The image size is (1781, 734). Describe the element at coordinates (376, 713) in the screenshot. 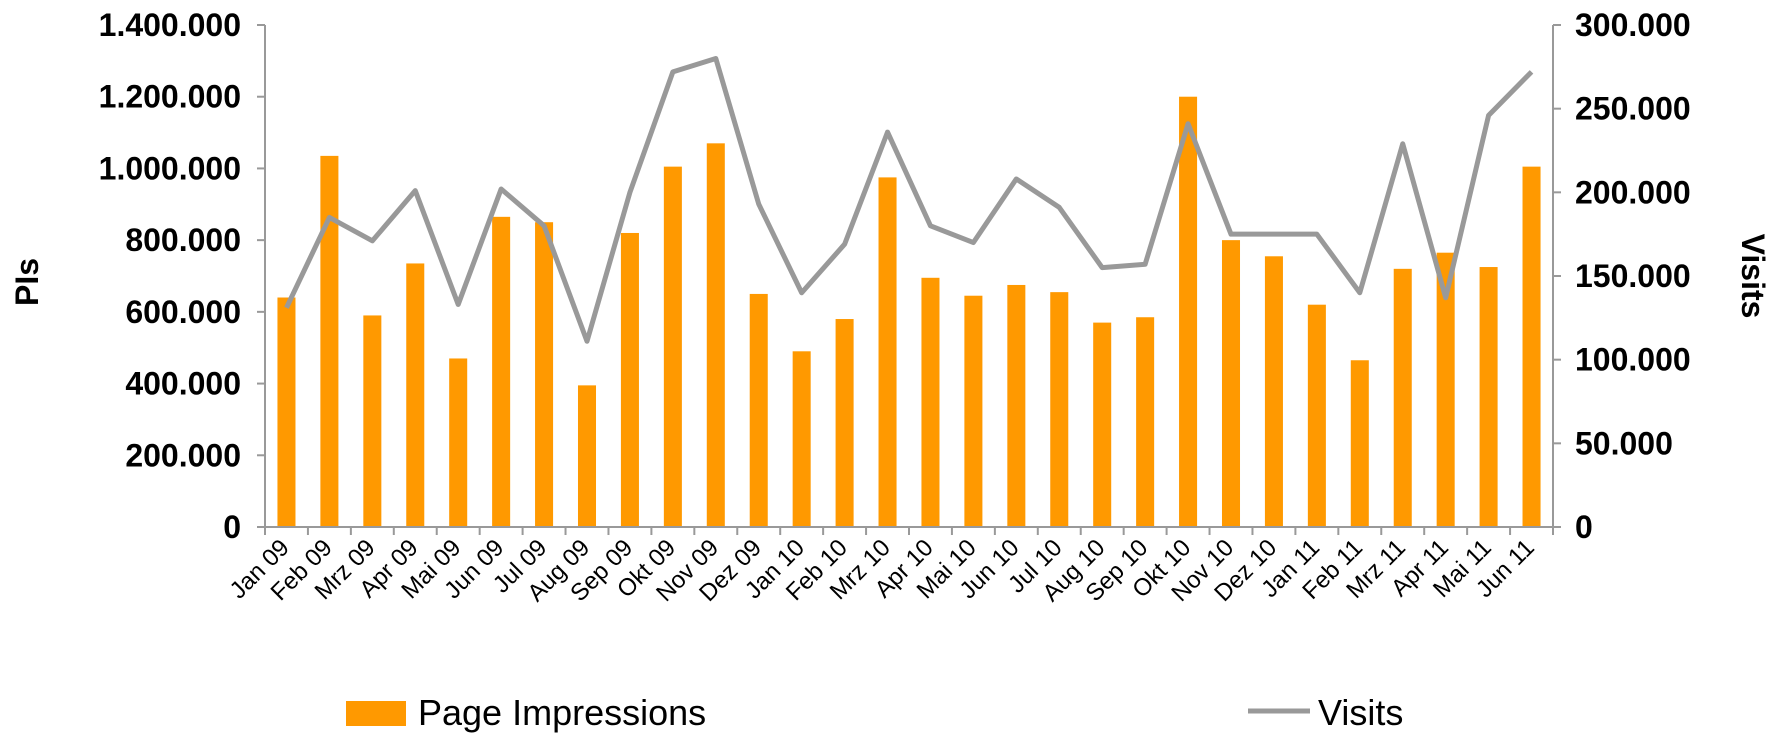

I see `legend-swatch-page-impressions` at that location.